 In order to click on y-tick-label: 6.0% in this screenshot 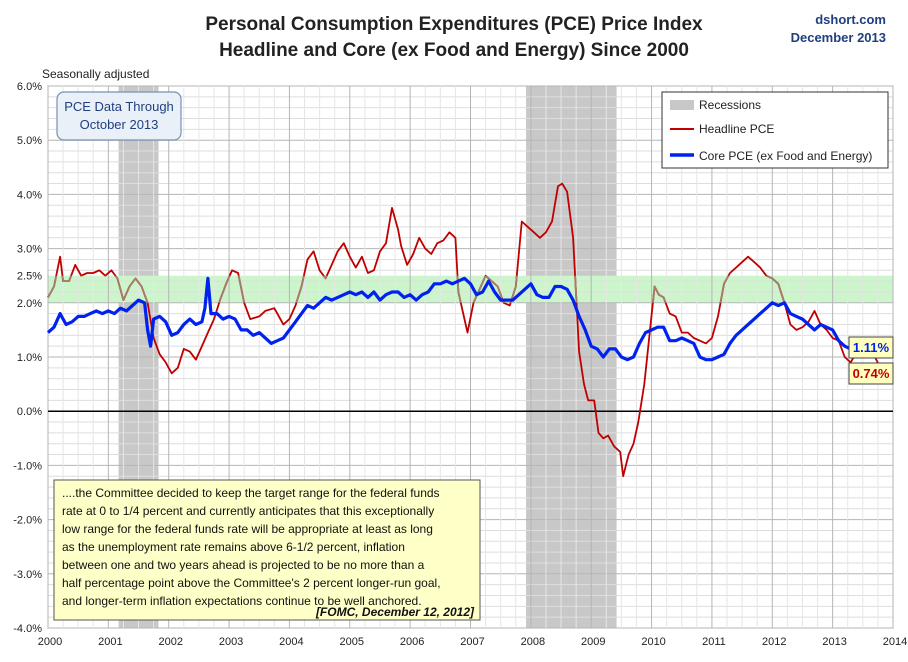, I will do `click(29, 87)`.